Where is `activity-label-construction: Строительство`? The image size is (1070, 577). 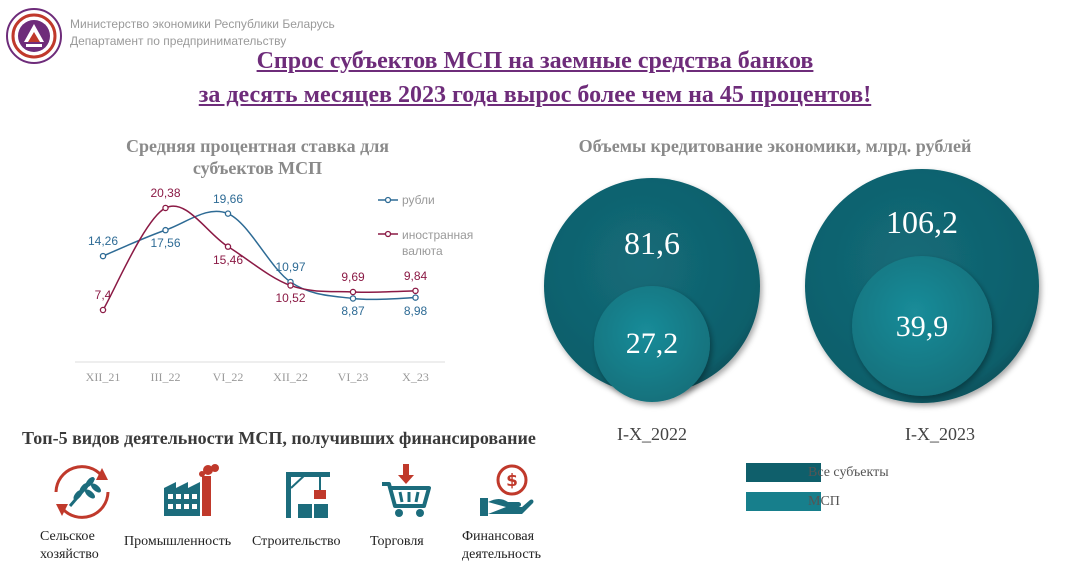 activity-label-construction: Строительство is located at coordinates (296, 541).